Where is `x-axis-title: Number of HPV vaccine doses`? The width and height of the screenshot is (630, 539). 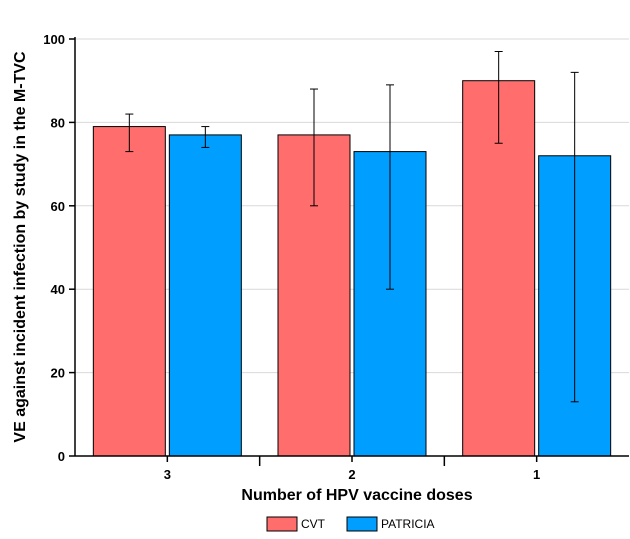 x-axis-title: Number of HPV vaccine doses is located at coordinates (356, 495).